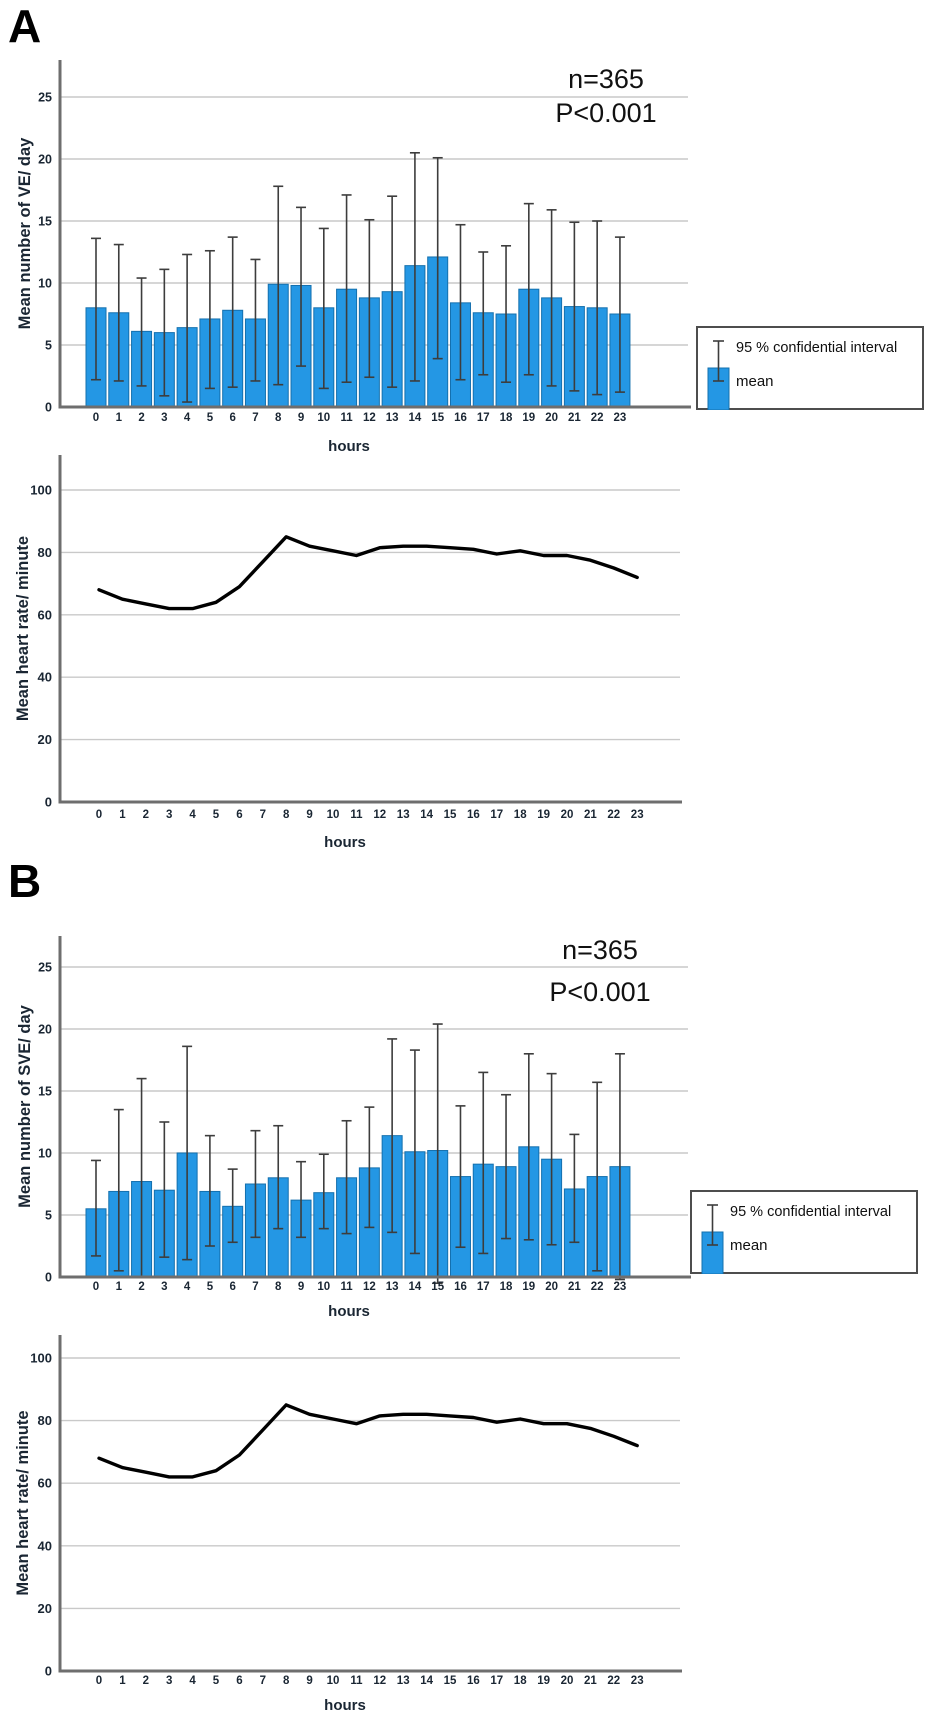 This screenshot has height=1719, width=925. I want to click on legend-box-a: 95 % confidential interval mean, so click(810, 368).